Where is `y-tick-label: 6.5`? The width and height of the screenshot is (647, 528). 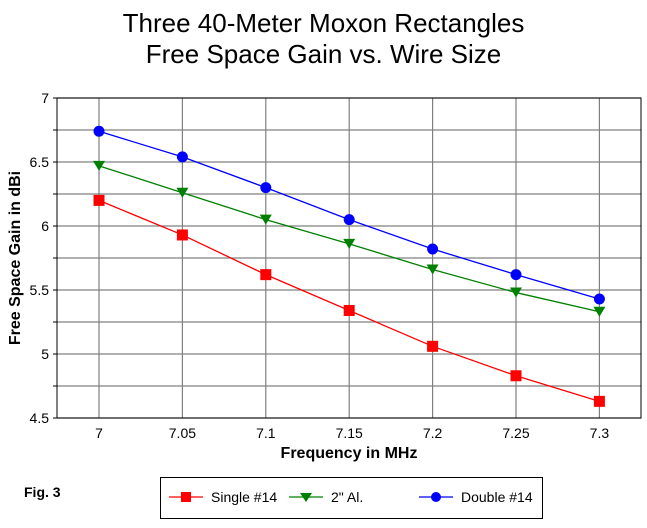
y-tick-label: 6.5 is located at coordinates (40, 162).